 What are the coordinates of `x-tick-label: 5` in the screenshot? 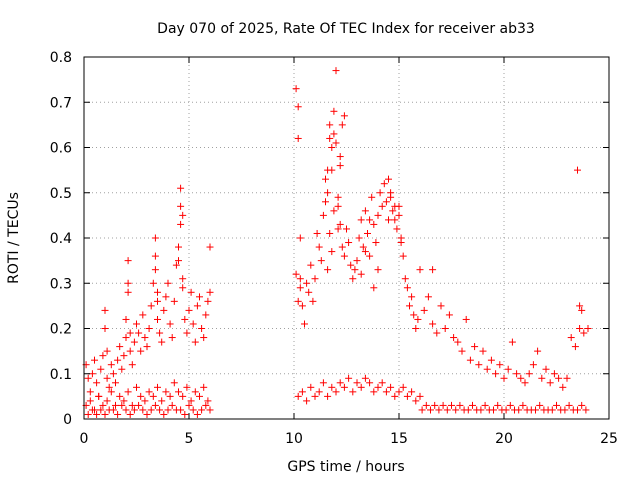 It's located at (189, 439).